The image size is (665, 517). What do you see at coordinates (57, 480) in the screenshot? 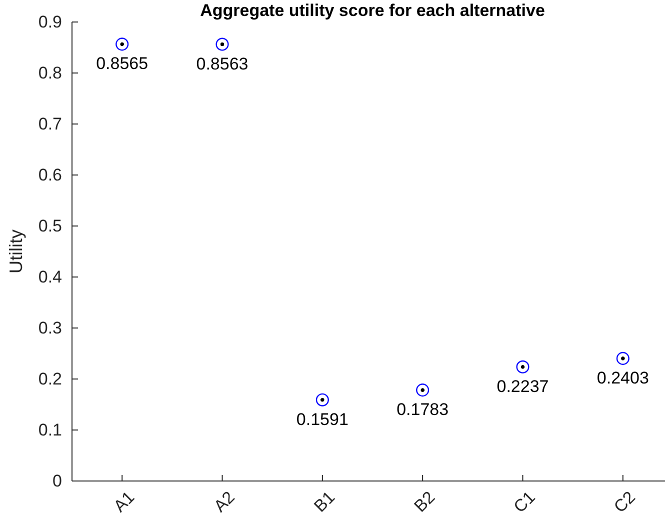
I see `y-tick-label: 0` at bounding box center [57, 480].